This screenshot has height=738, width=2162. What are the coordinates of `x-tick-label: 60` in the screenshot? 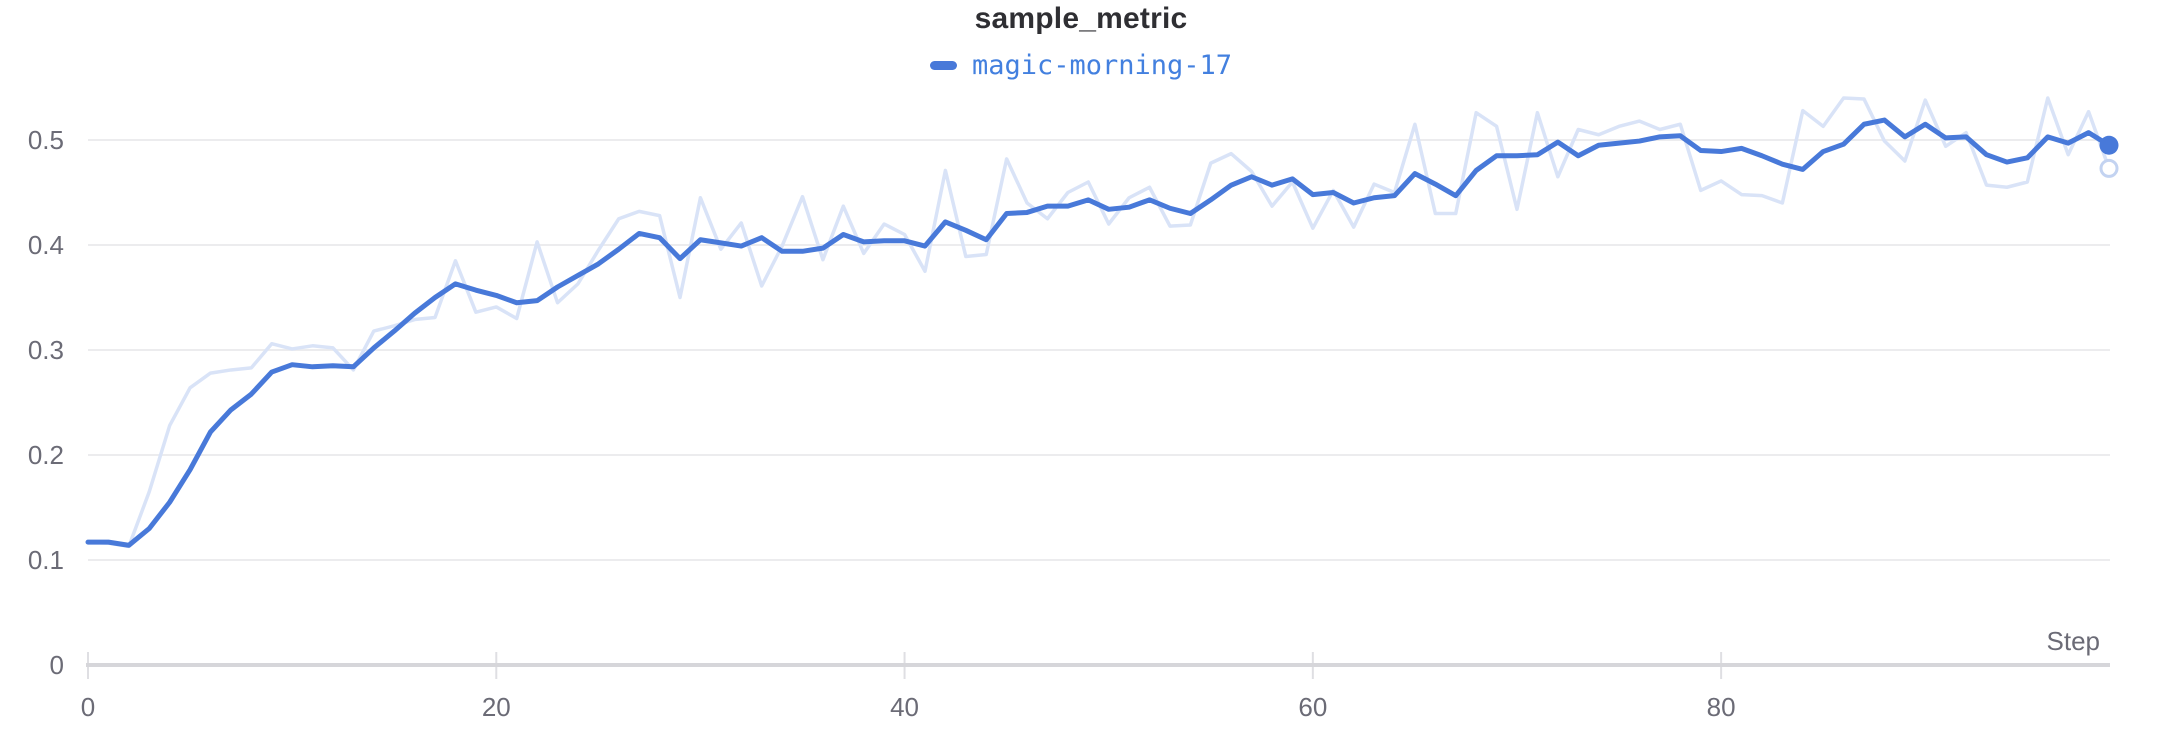 It's located at (1312, 707).